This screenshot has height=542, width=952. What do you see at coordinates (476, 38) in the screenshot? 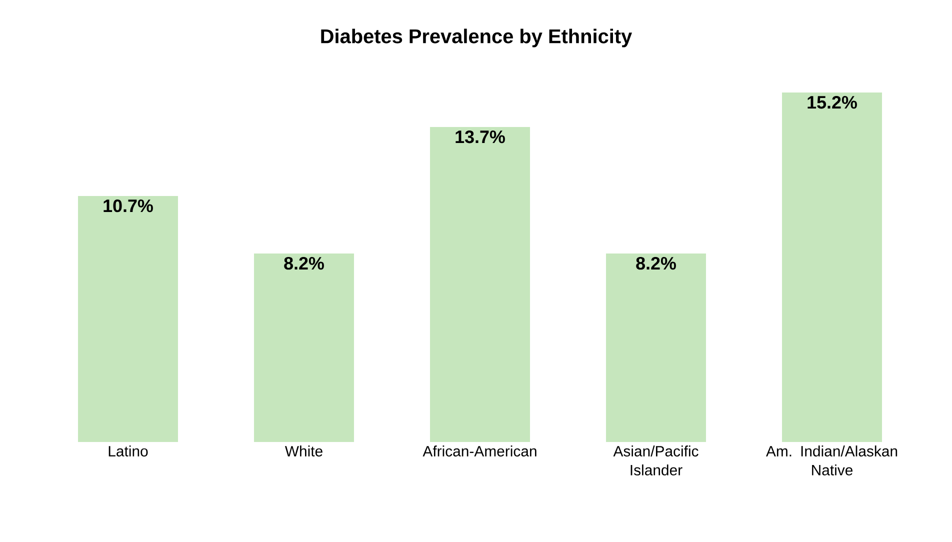
I see `chart-title: Diabetes Prevalence by Ethnicity` at bounding box center [476, 38].